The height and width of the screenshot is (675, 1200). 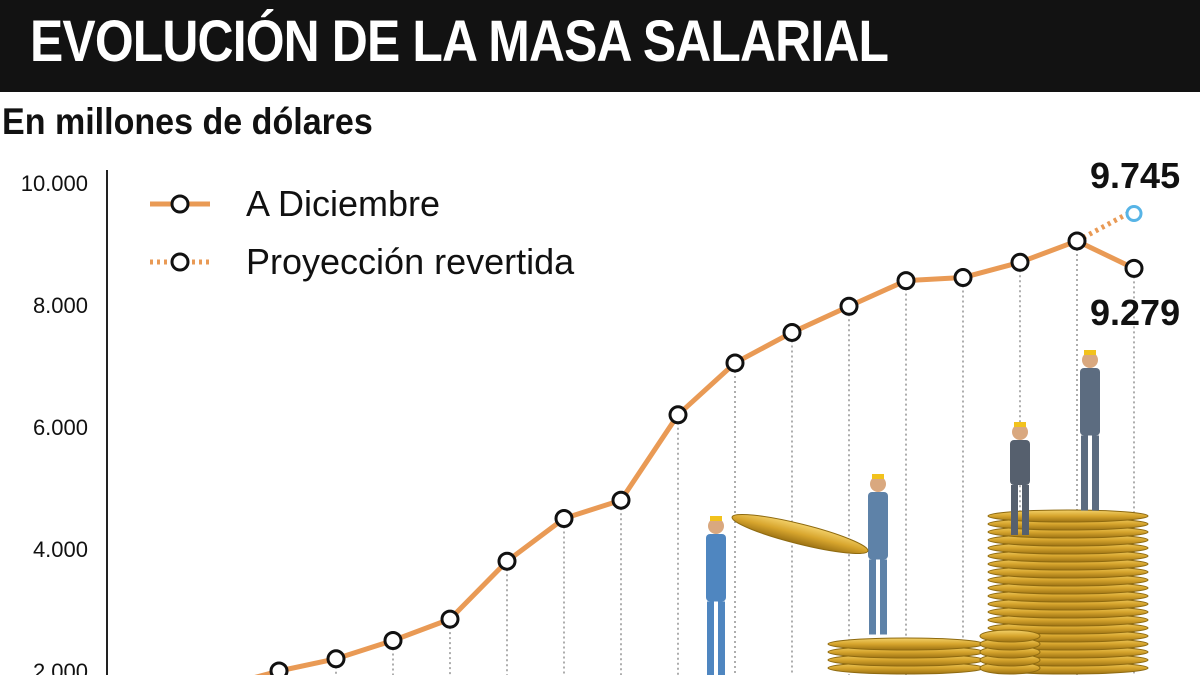 What do you see at coordinates (60, 549) in the screenshot?
I see `y-tick-label: 4.000` at bounding box center [60, 549].